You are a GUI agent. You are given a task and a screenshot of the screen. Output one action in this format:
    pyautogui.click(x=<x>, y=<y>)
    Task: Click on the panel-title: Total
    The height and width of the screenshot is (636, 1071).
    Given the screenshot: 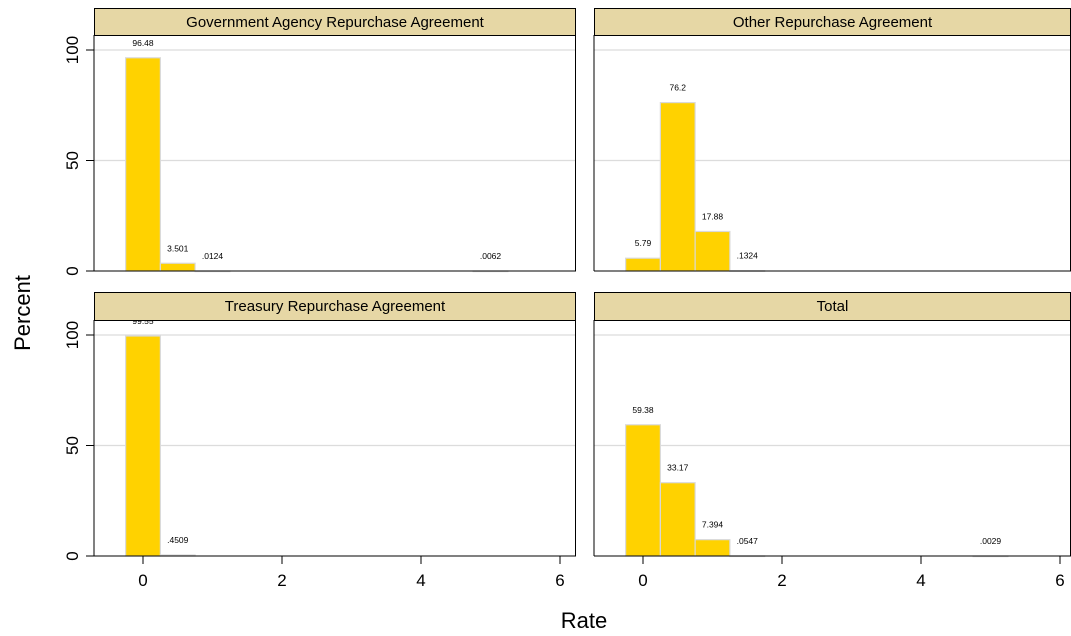 What is the action you would take?
    pyautogui.click(x=833, y=306)
    